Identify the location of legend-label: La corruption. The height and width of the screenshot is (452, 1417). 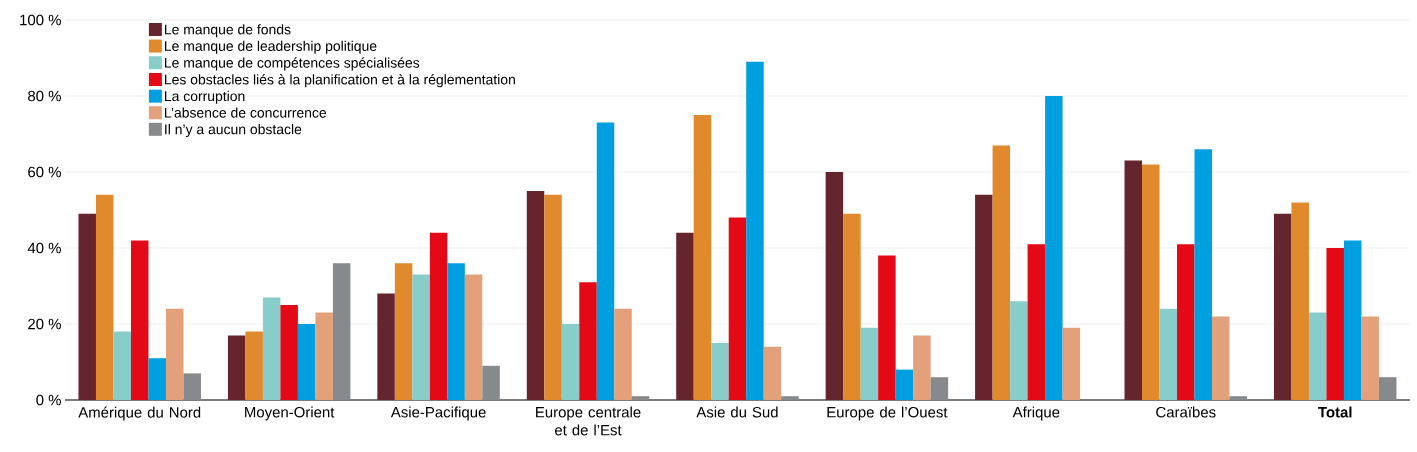
(205, 97).